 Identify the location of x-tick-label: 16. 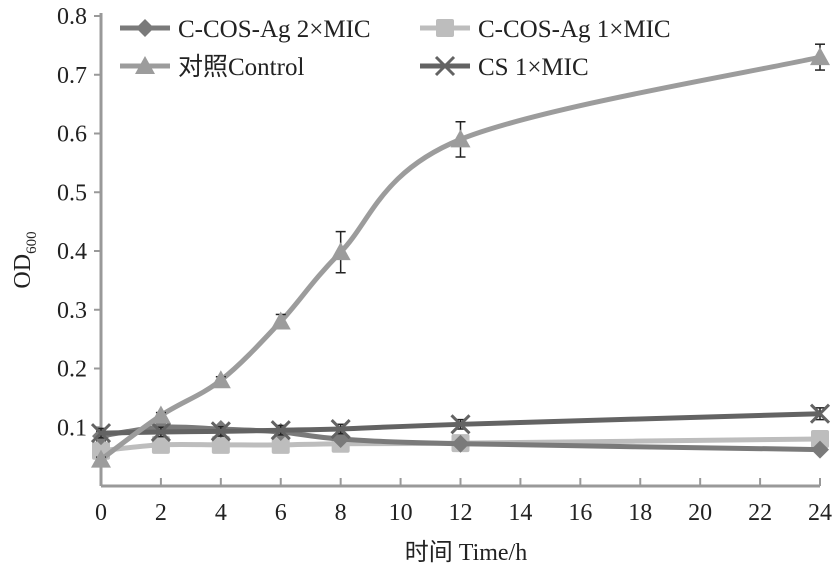
(580, 513).